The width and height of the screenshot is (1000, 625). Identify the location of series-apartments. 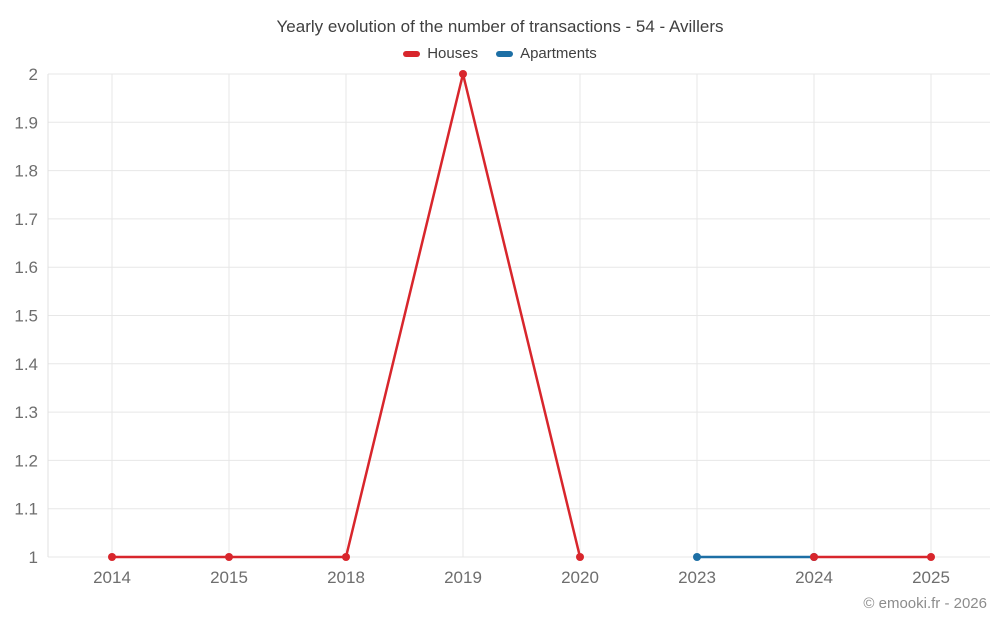
(755, 557).